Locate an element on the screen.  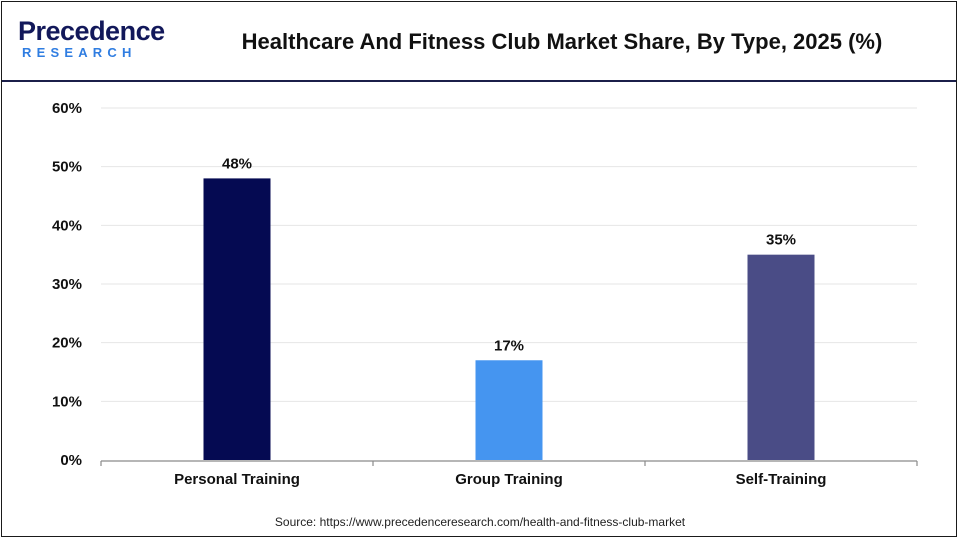
y-tick-label: 30% is located at coordinates (67, 284).